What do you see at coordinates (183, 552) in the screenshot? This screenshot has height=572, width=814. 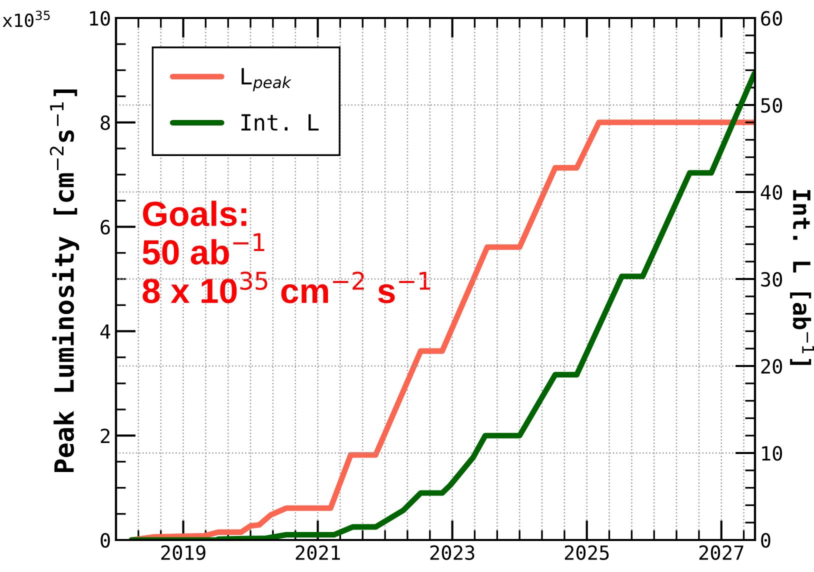 I see `x-tick-label: 2019` at bounding box center [183, 552].